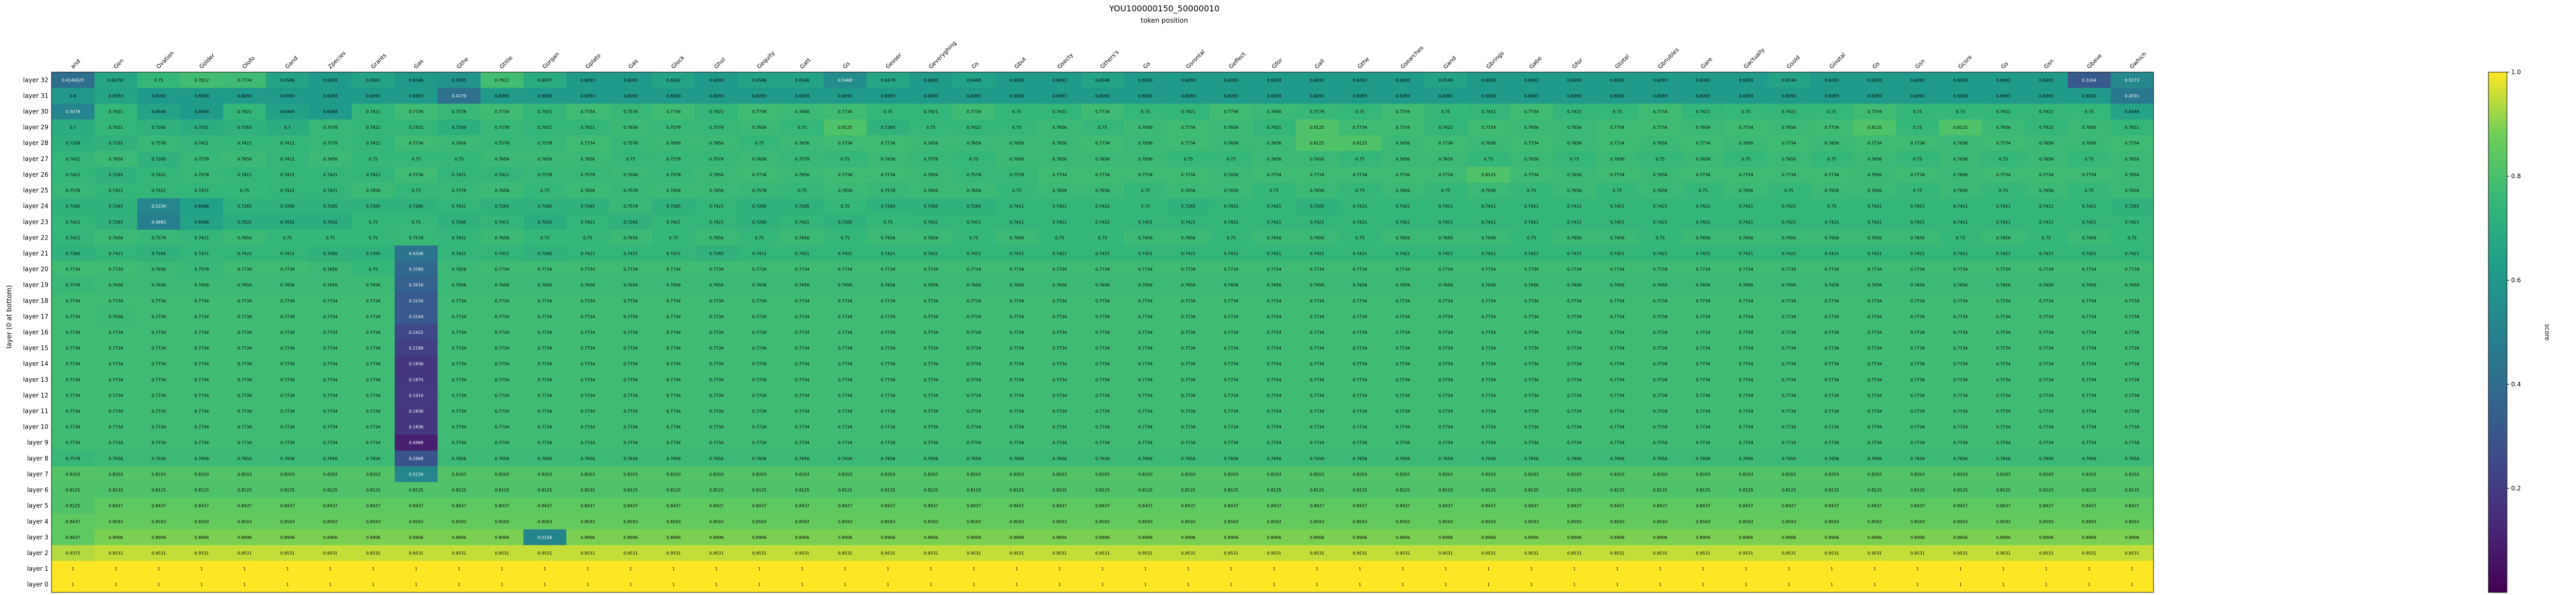 The height and width of the screenshot is (595, 2576). Describe the element at coordinates (416, 442) in the screenshot. I see `cell-value-label: 0.0988` at that location.